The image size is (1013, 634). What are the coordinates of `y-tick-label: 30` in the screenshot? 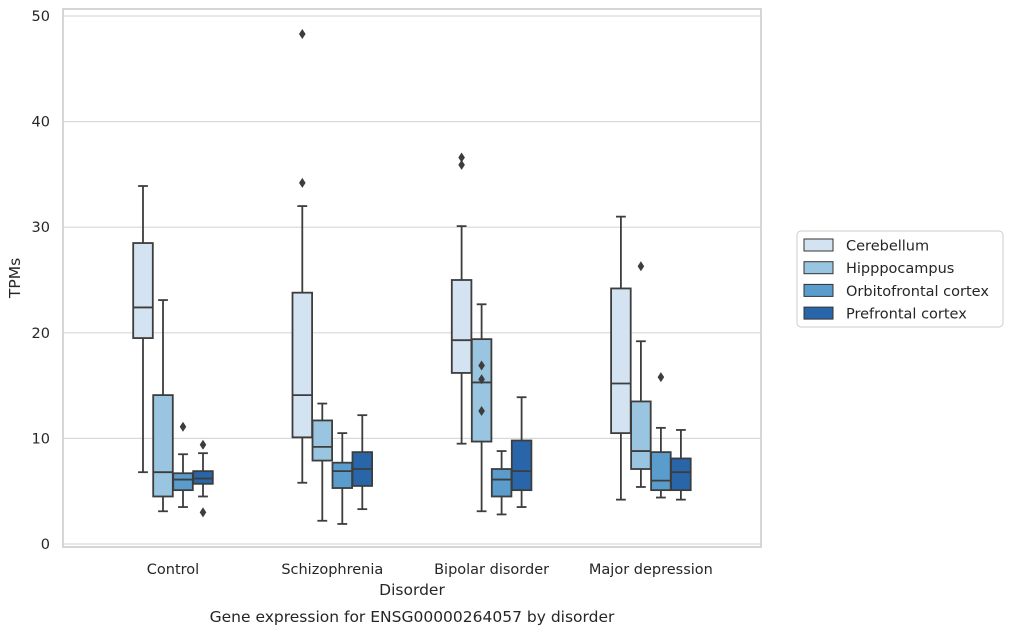 It's located at (41, 228).